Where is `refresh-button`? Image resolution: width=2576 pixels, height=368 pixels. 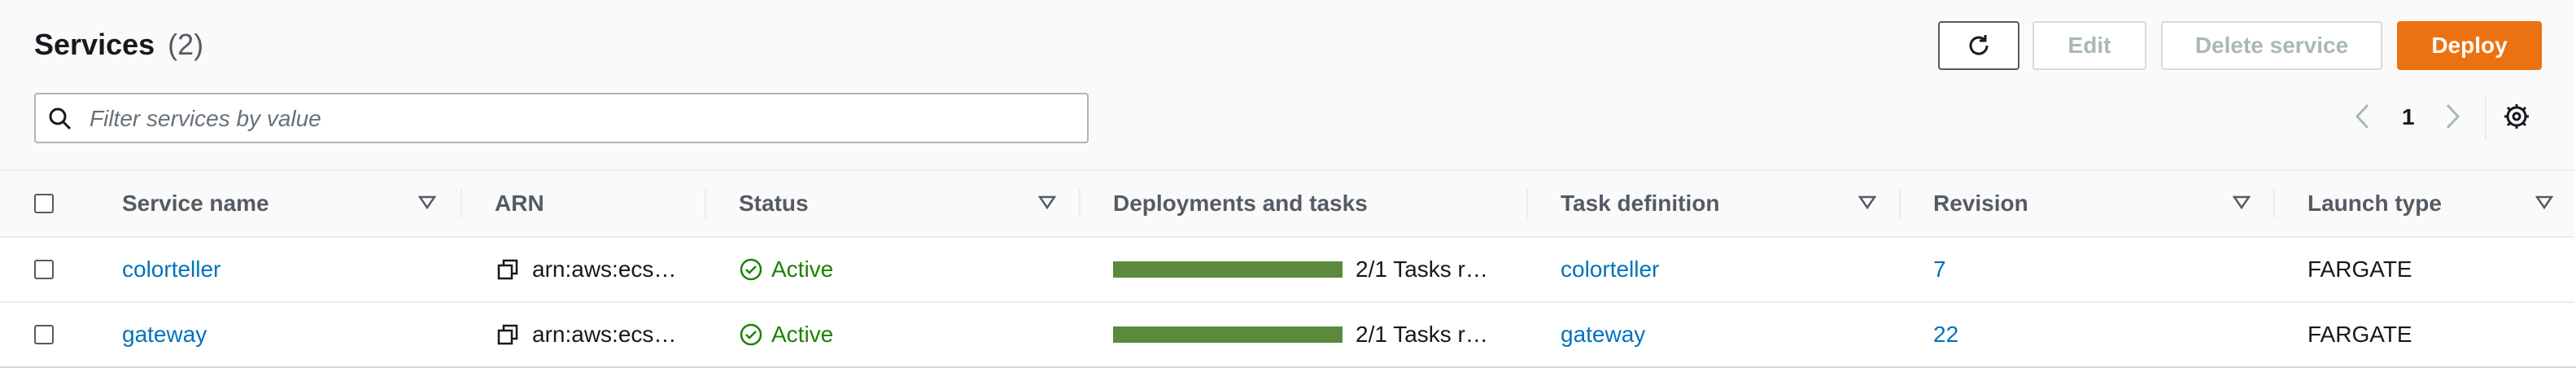
refresh-button is located at coordinates (1978, 45).